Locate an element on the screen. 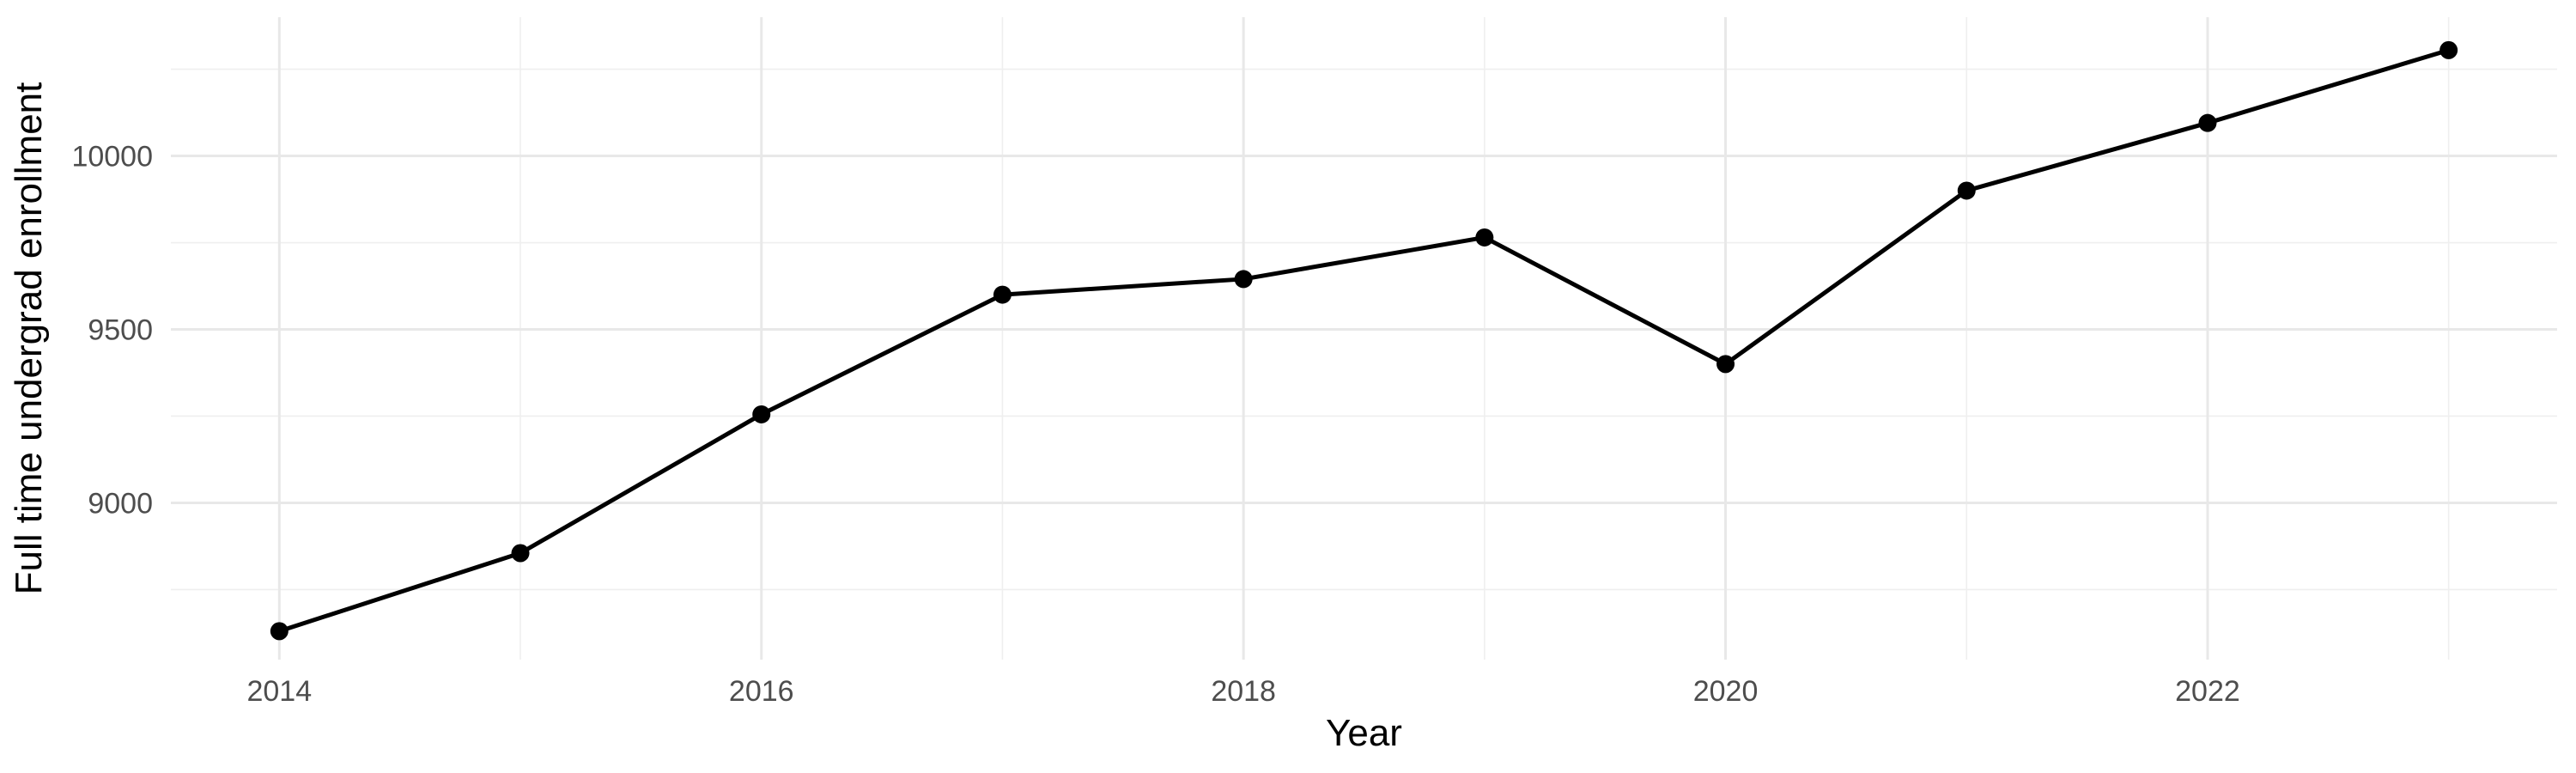 Image resolution: width=2576 pixels, height=773 pixels. x-tick-label-2016: 2016 is located at coordinates (761, 691).